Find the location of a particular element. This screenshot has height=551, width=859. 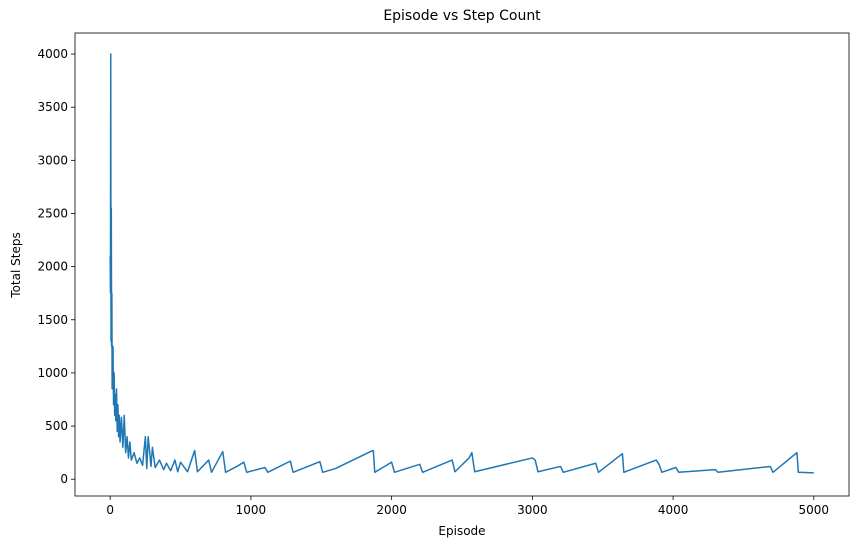

y-tick-label: 1500 is located at coordinates (52, 320).